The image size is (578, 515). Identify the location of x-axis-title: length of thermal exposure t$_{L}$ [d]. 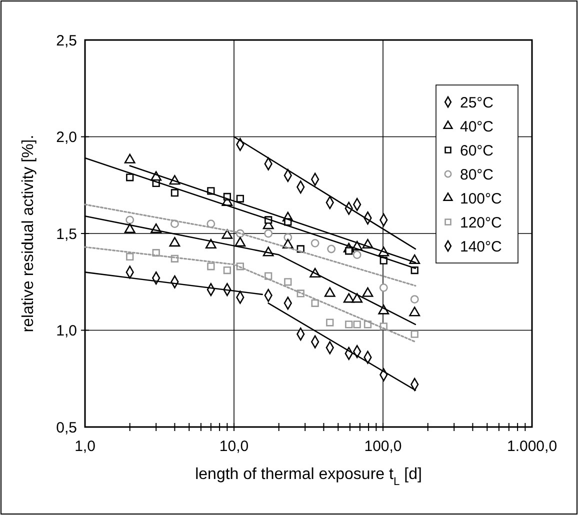
(308, 477).